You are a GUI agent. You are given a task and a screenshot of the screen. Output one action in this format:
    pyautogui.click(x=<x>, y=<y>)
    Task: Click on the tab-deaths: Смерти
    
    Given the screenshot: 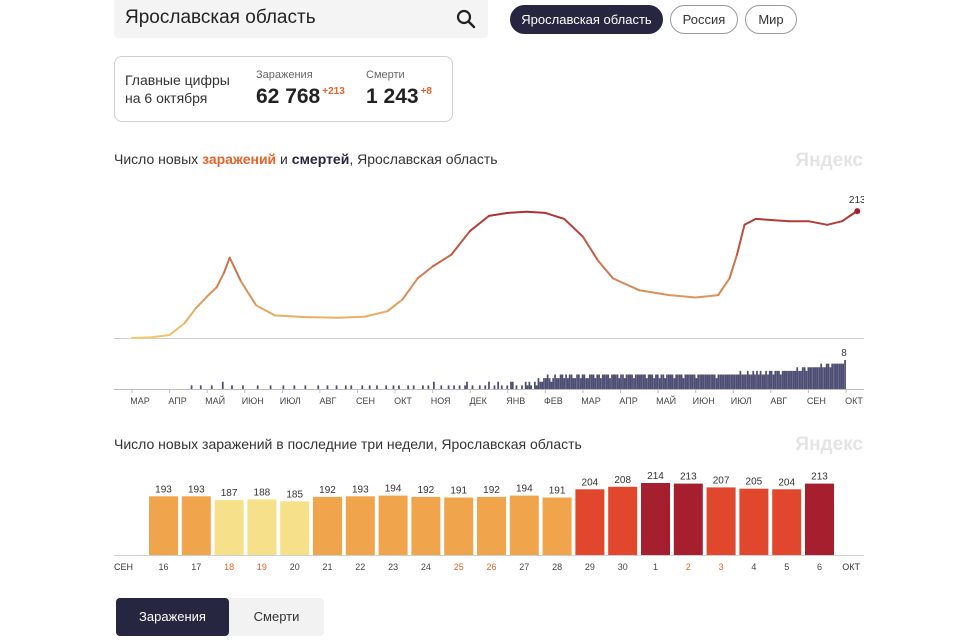 What is the action you would take?
    pyautogui.click(x=276, y=616)
    